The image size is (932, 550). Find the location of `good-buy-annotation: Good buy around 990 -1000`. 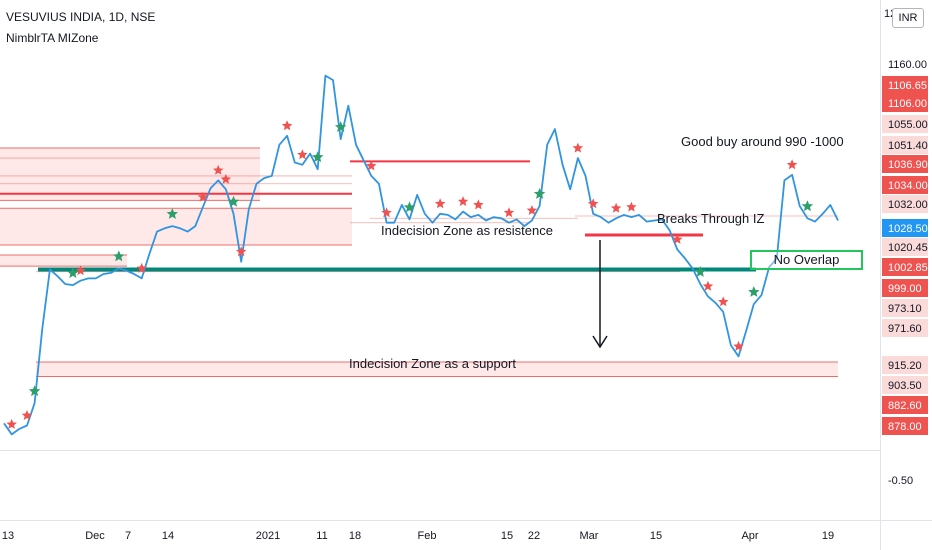

good-buy-annotation: Good buy around 990 -1000 is located at coordinates (762, 141).